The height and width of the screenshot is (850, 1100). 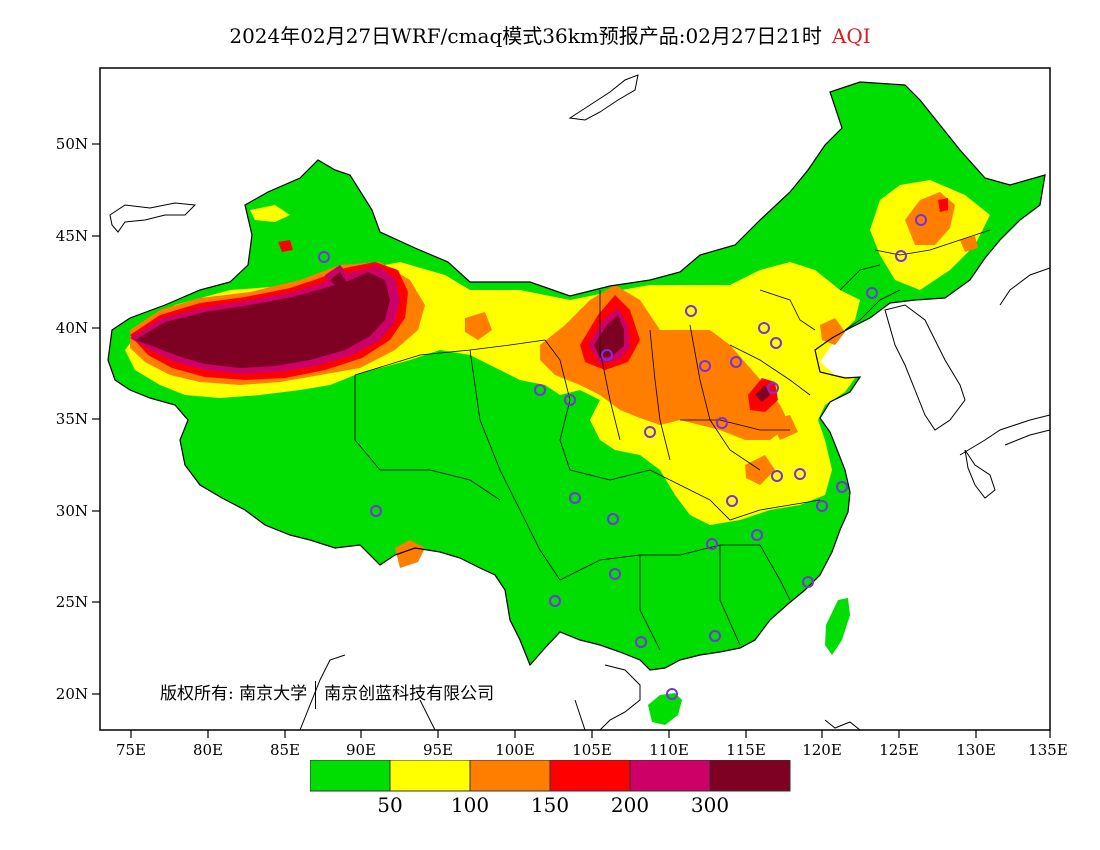 I want to click on taiwan-island, so click(x=837, y=626).